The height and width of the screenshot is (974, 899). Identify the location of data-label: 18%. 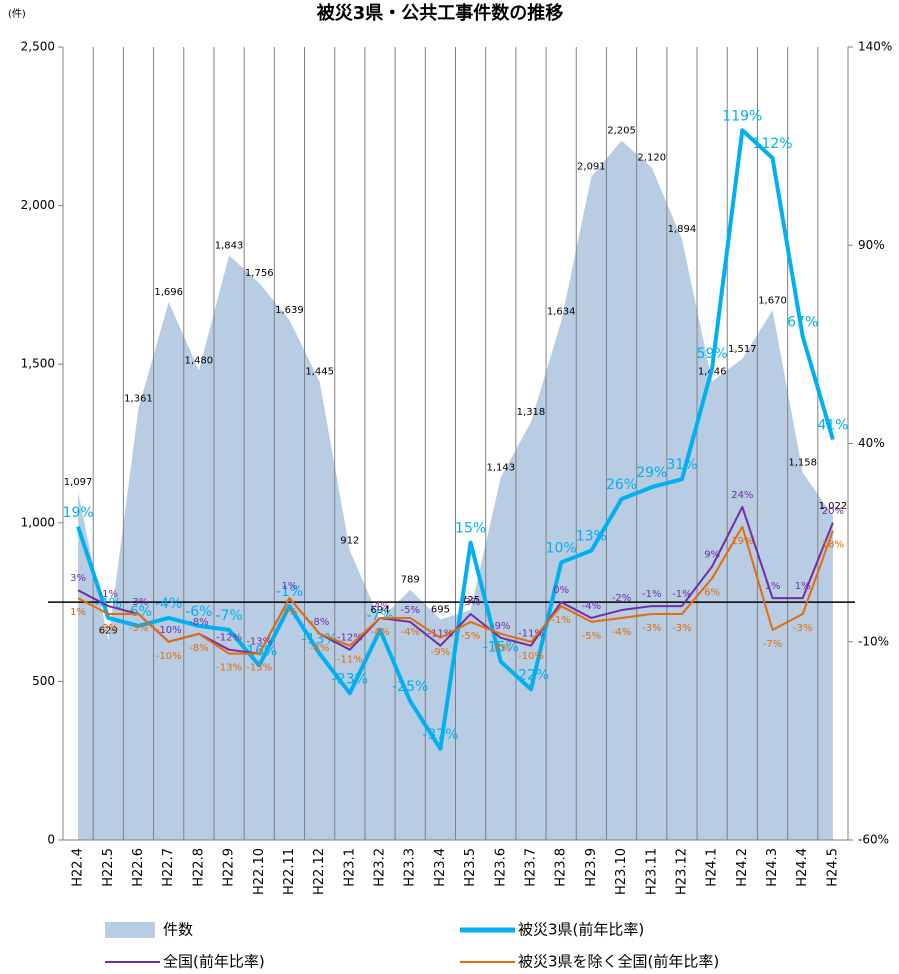
(833, 545).